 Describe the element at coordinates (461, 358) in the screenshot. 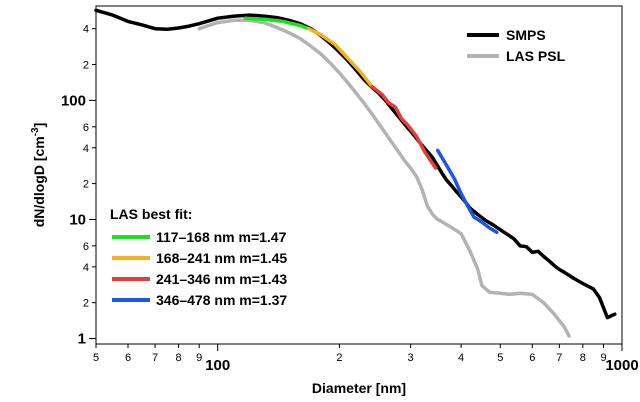

I see `x-tick-label: 4` at that location.